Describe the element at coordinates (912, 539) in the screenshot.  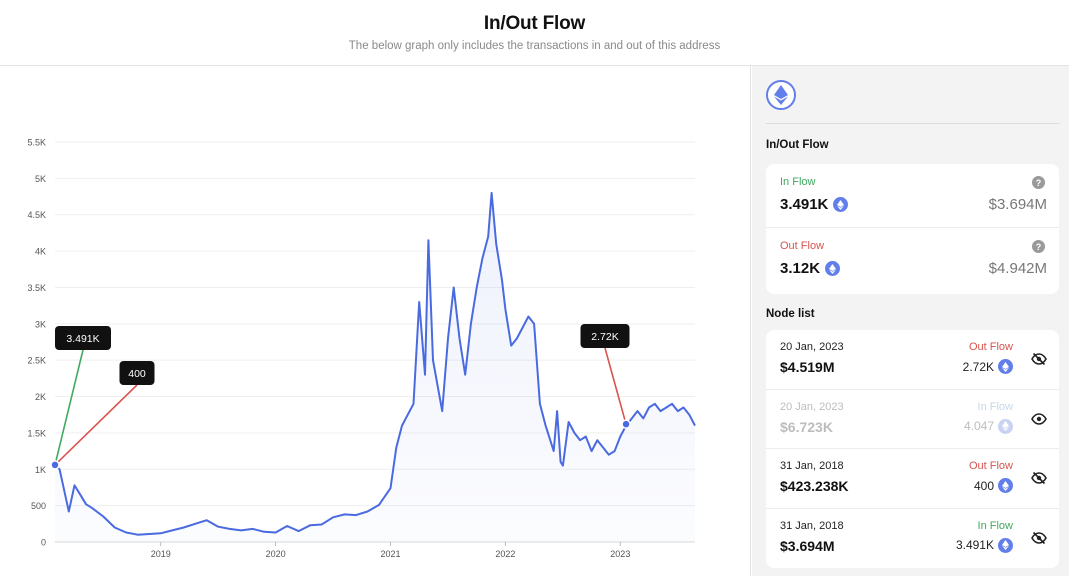
I see `node-list-item: 31 Jan, 2018 $3.694M In Flow 3.491K` at that location.